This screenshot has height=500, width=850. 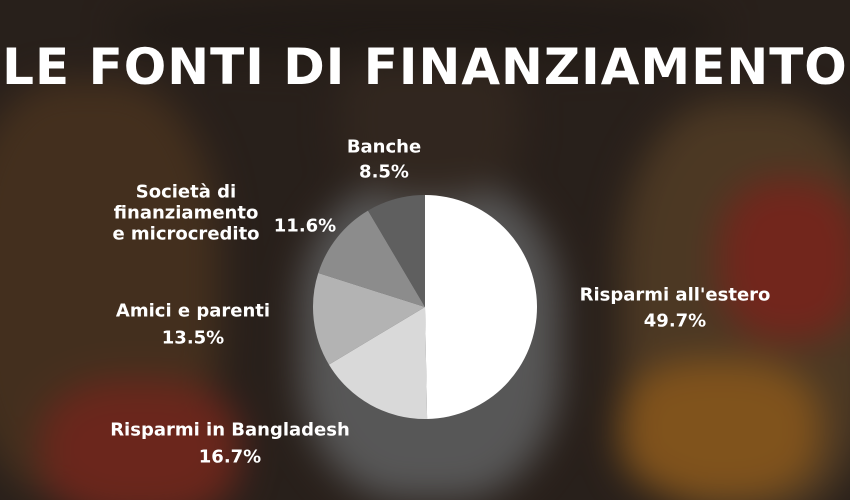 I want to click on slice-value: 49.7%, so click(x=675, y=321).